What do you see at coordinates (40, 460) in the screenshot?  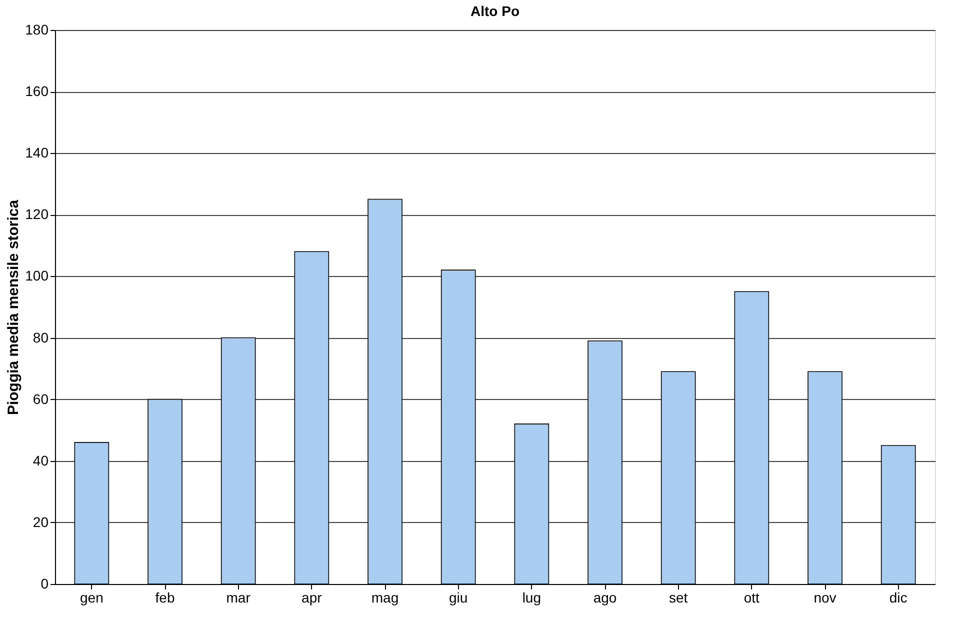 I see `y-tick-label: 40` at bounding box center [40, 460].